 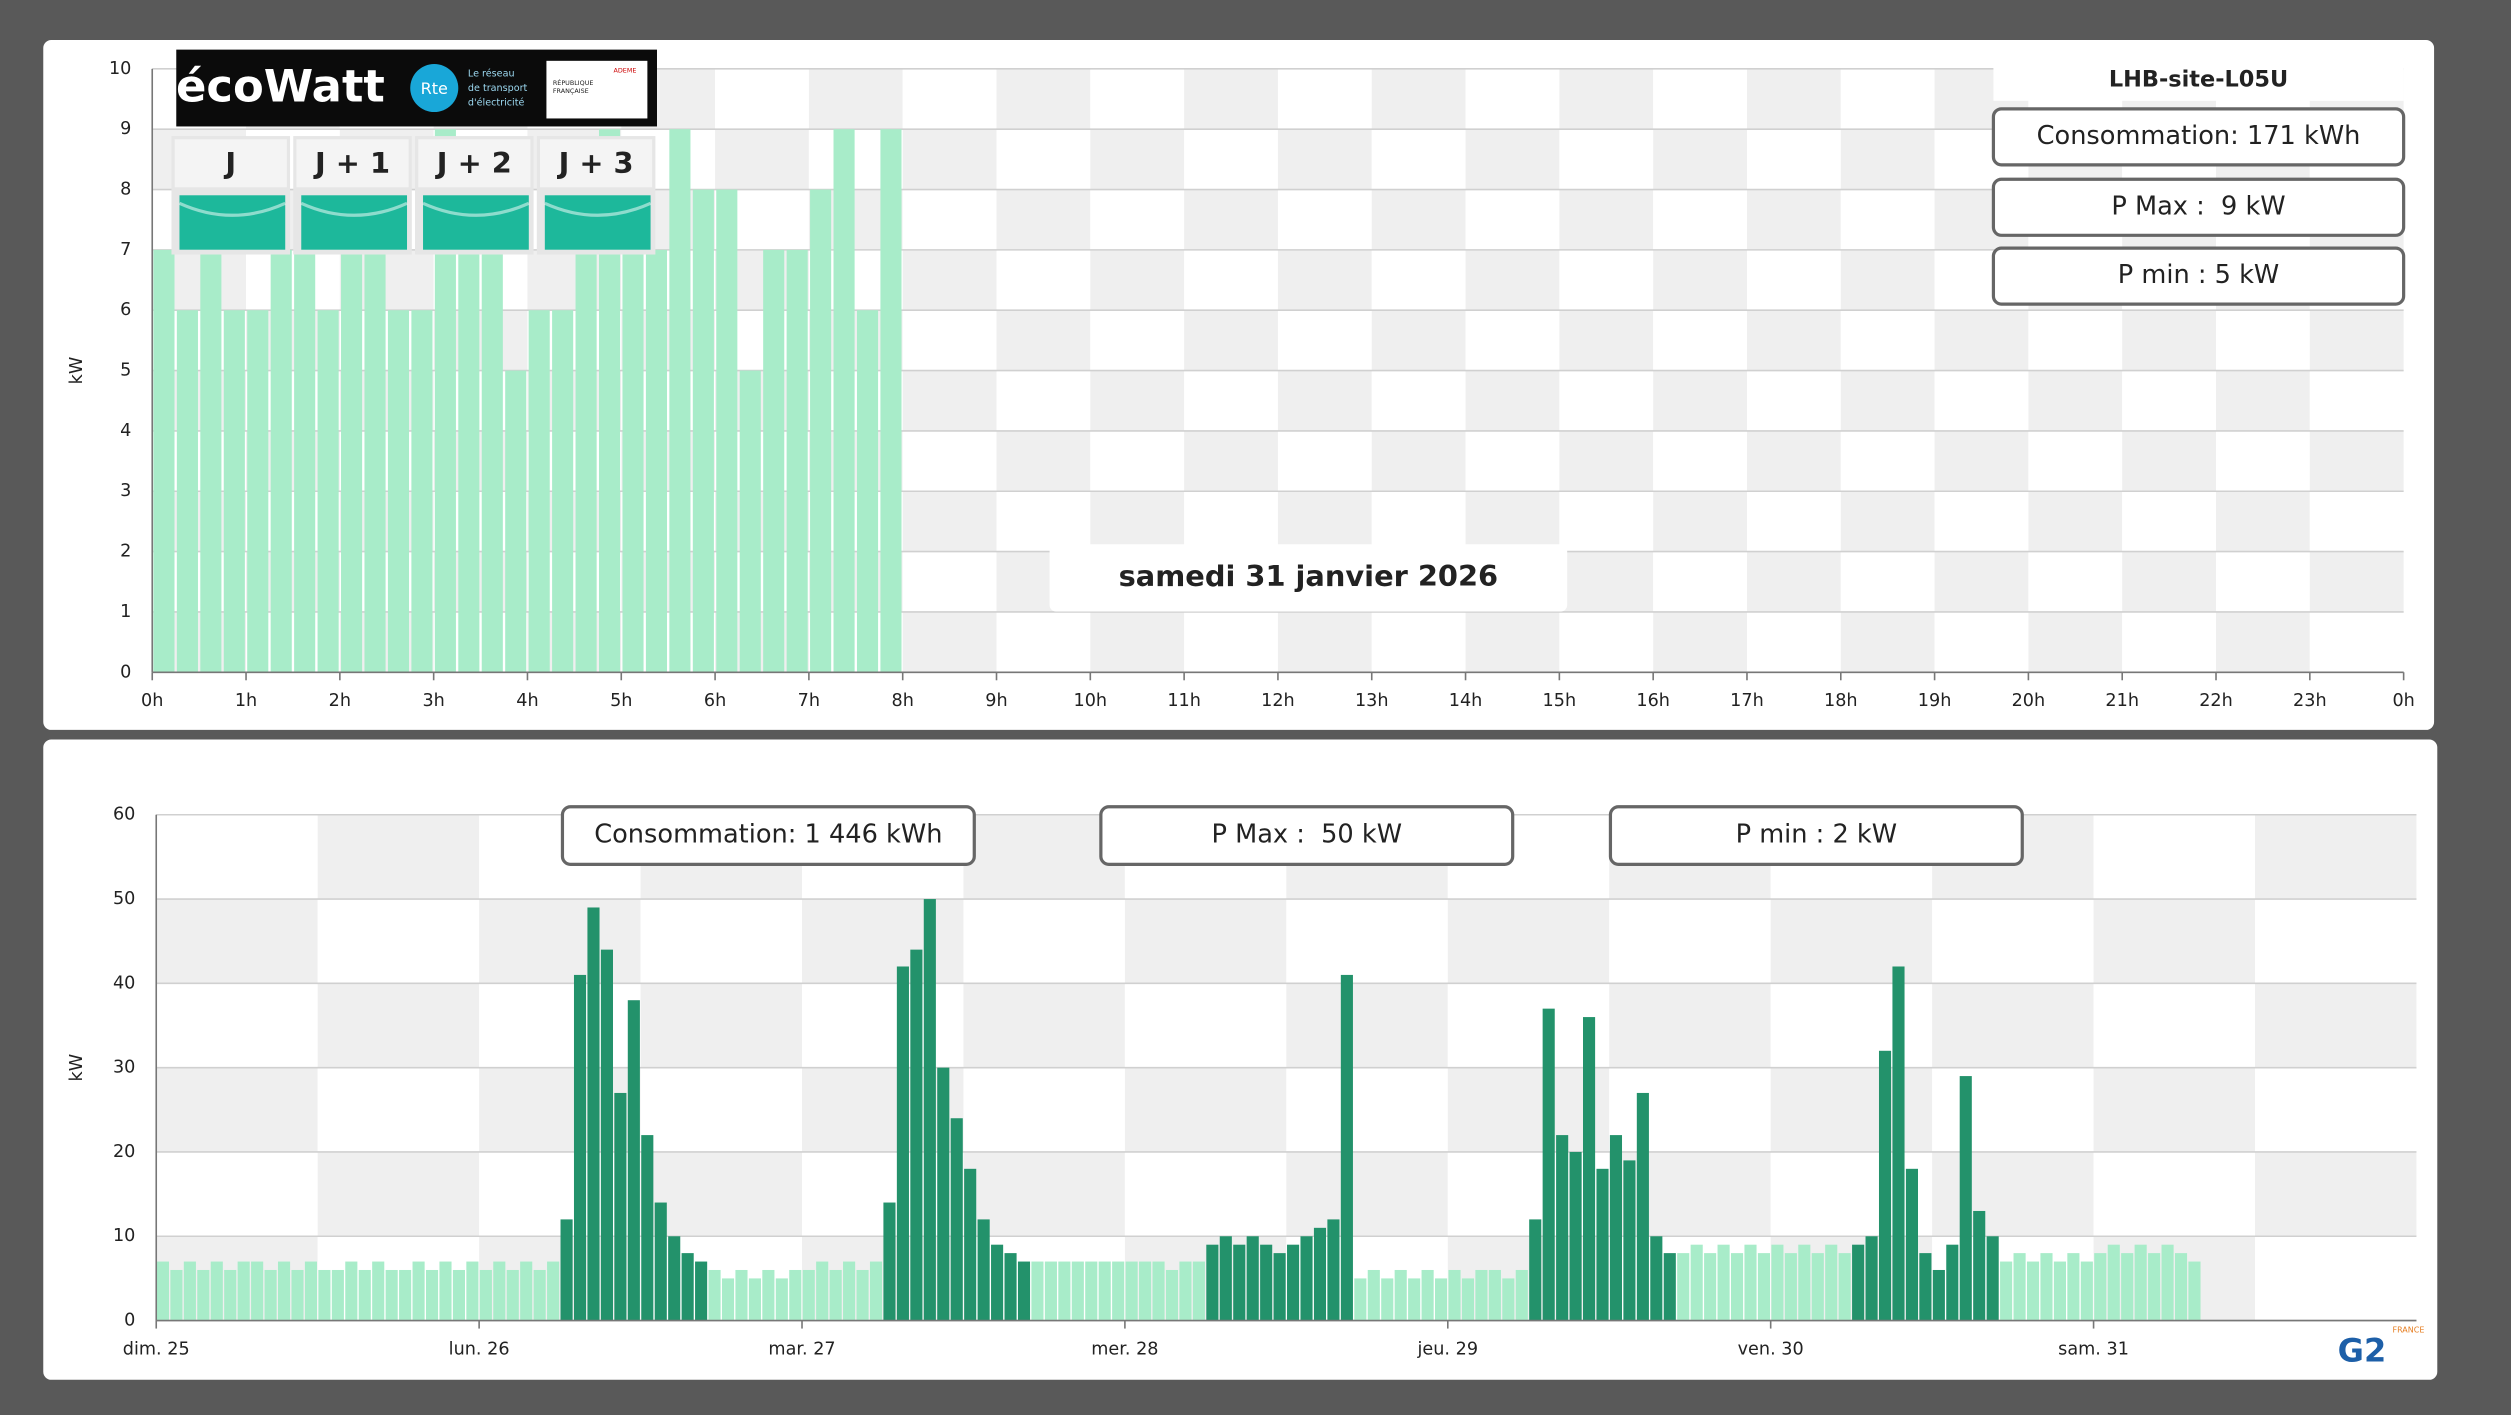 What do you see at coordinates (1653, 701) in the screenshot?
I see `x-tick-label: 16h` at bounding box center [1653, 701].